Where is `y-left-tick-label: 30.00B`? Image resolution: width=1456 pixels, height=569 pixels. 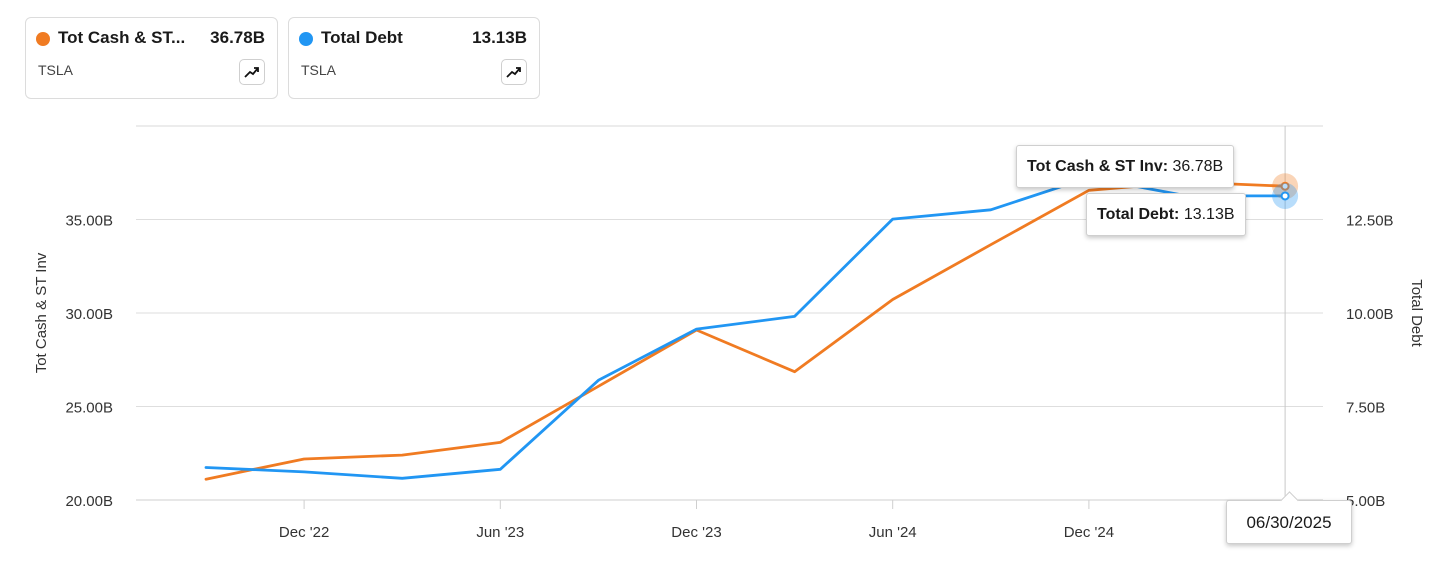 y-left-tick-label: 30.00B is located at coordinates (89, 314).